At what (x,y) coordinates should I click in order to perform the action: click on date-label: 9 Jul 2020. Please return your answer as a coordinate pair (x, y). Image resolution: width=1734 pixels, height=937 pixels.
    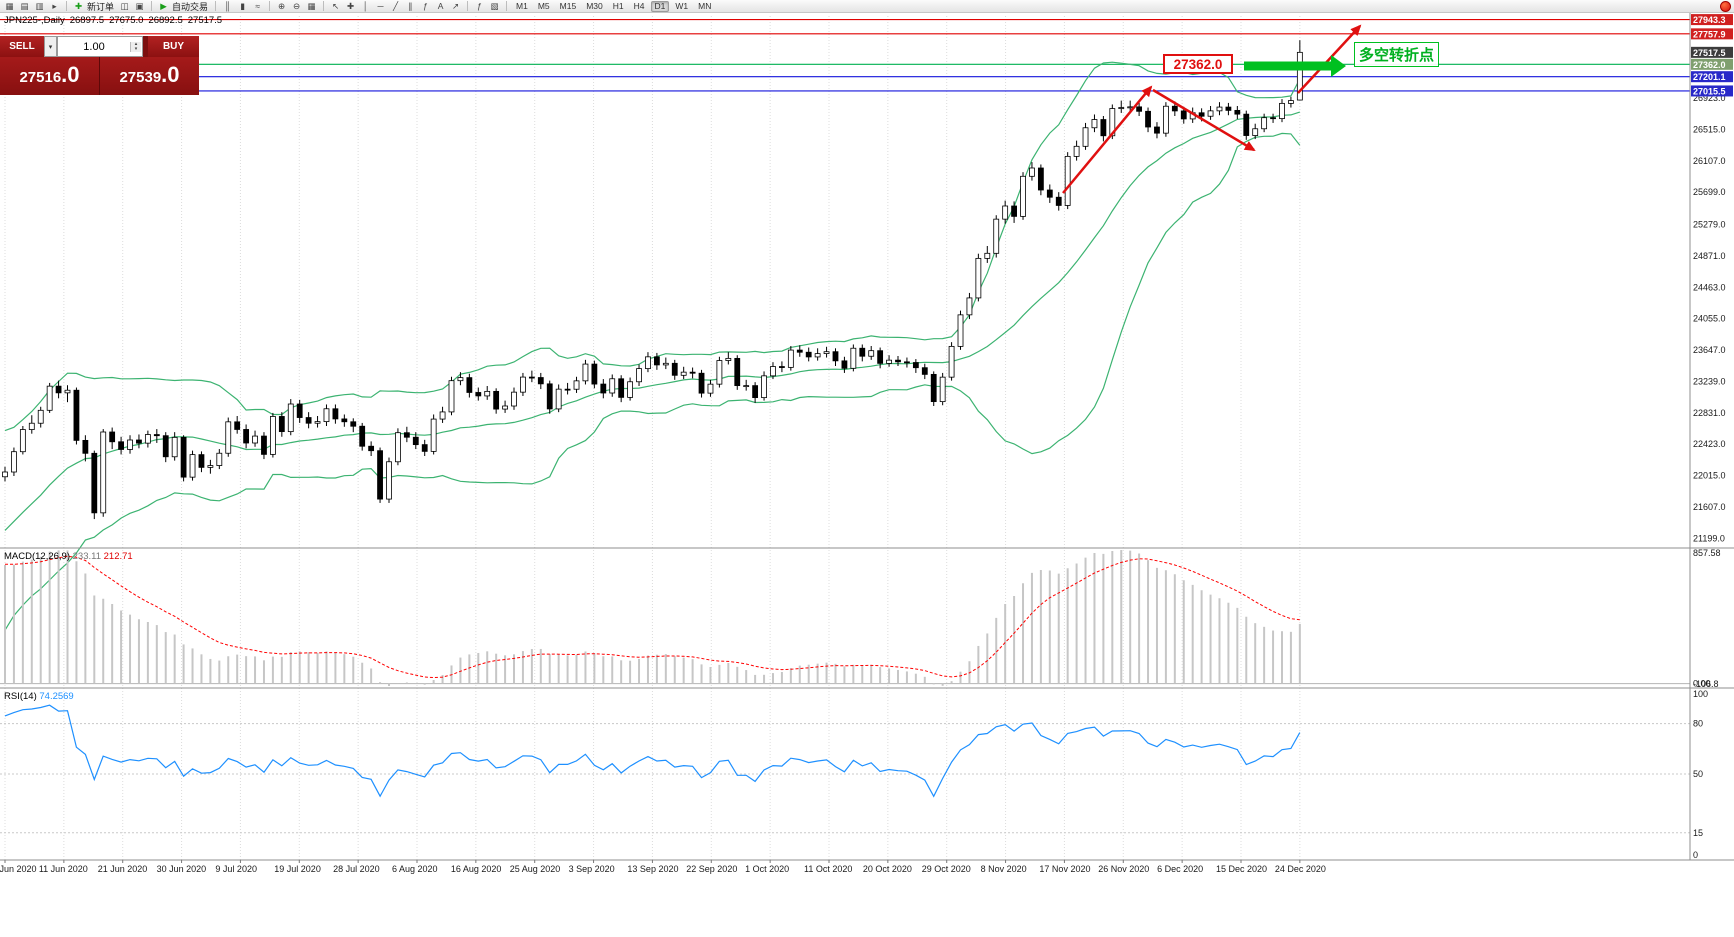
    Looking at the image, I should click on (236, 869).